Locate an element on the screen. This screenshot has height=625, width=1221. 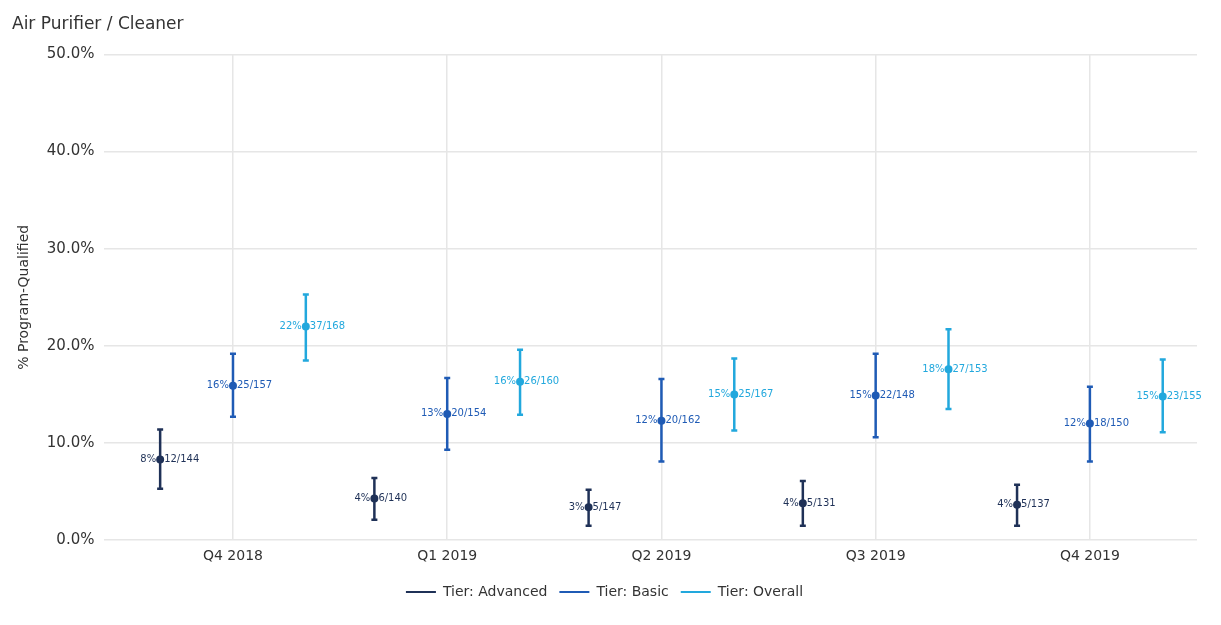
data-label: 22% 37/168 is located at coordinates (312, 326).